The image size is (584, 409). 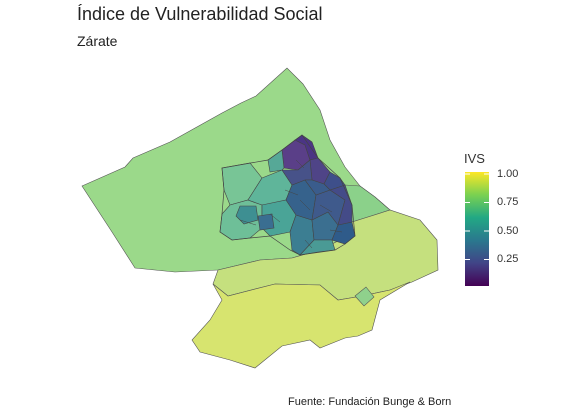 What do you see at coordinates (508, 259) in the screenshot?
I see `legend-tick-label: 0.25` at bounding box center [508, 259].